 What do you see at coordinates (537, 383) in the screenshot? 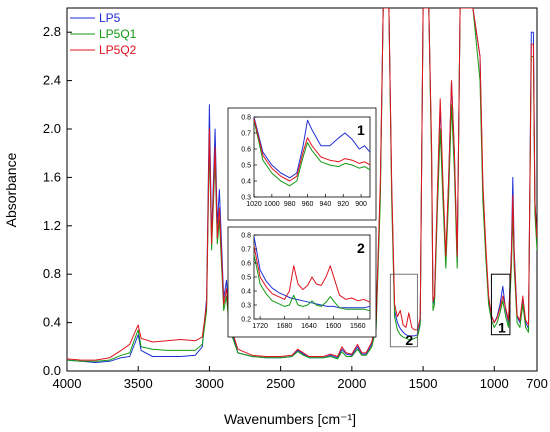
I see `x-tick-label: 700` at bounding box center [537, 383].